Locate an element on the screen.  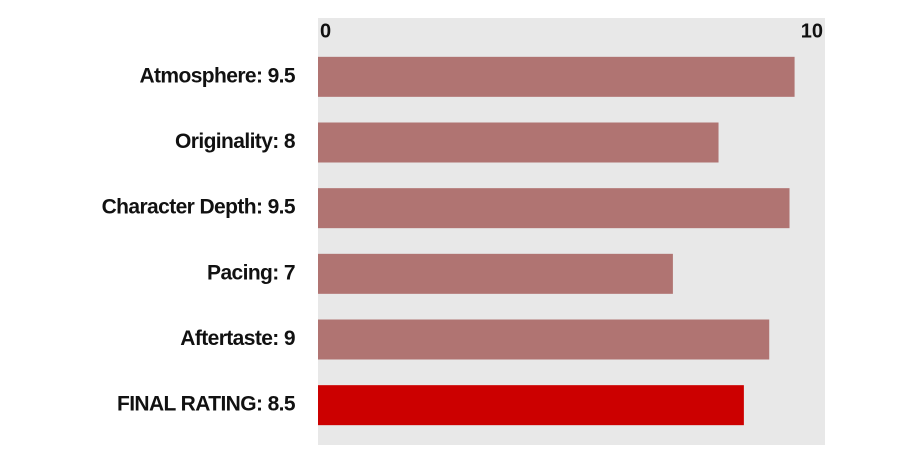
category-label: FINAL RATING: 8.5 is located at coordinates (206, 404).